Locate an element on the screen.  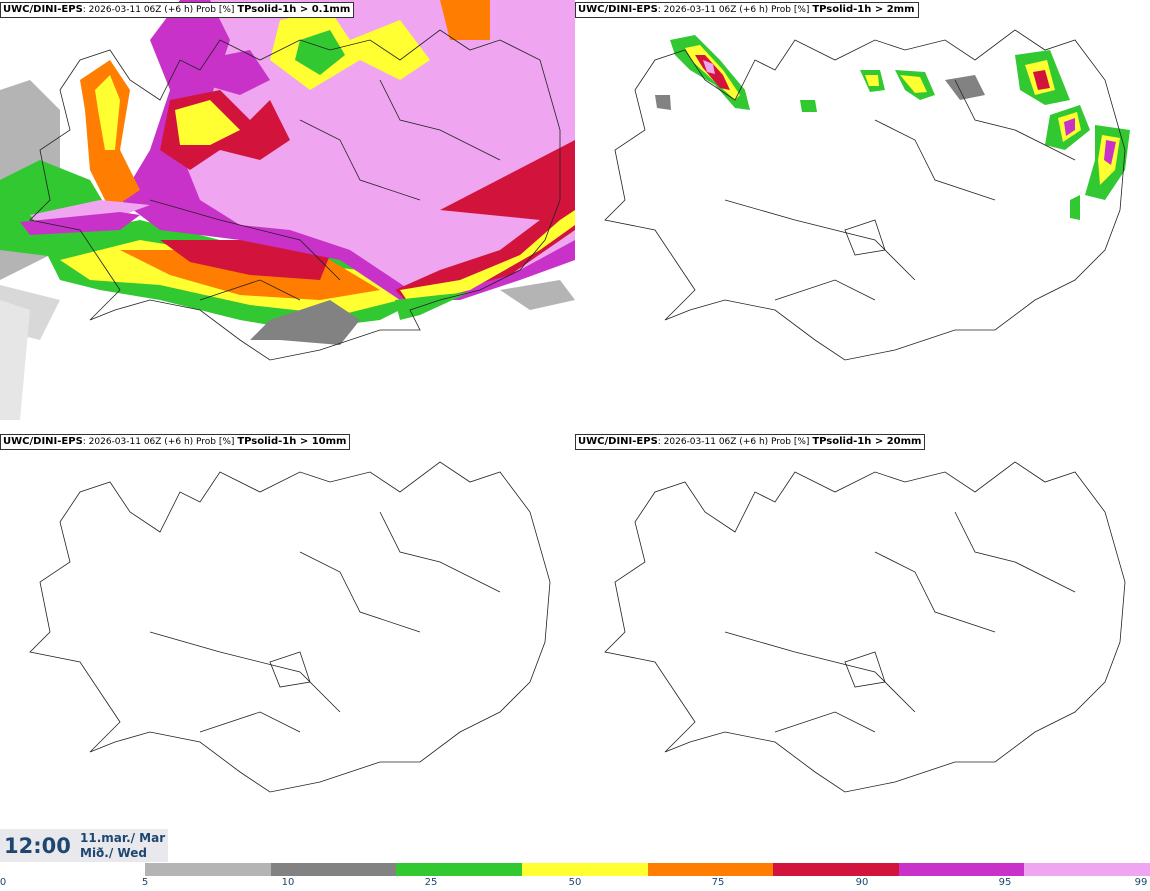
colorbar is located at coordinates (647, 869).